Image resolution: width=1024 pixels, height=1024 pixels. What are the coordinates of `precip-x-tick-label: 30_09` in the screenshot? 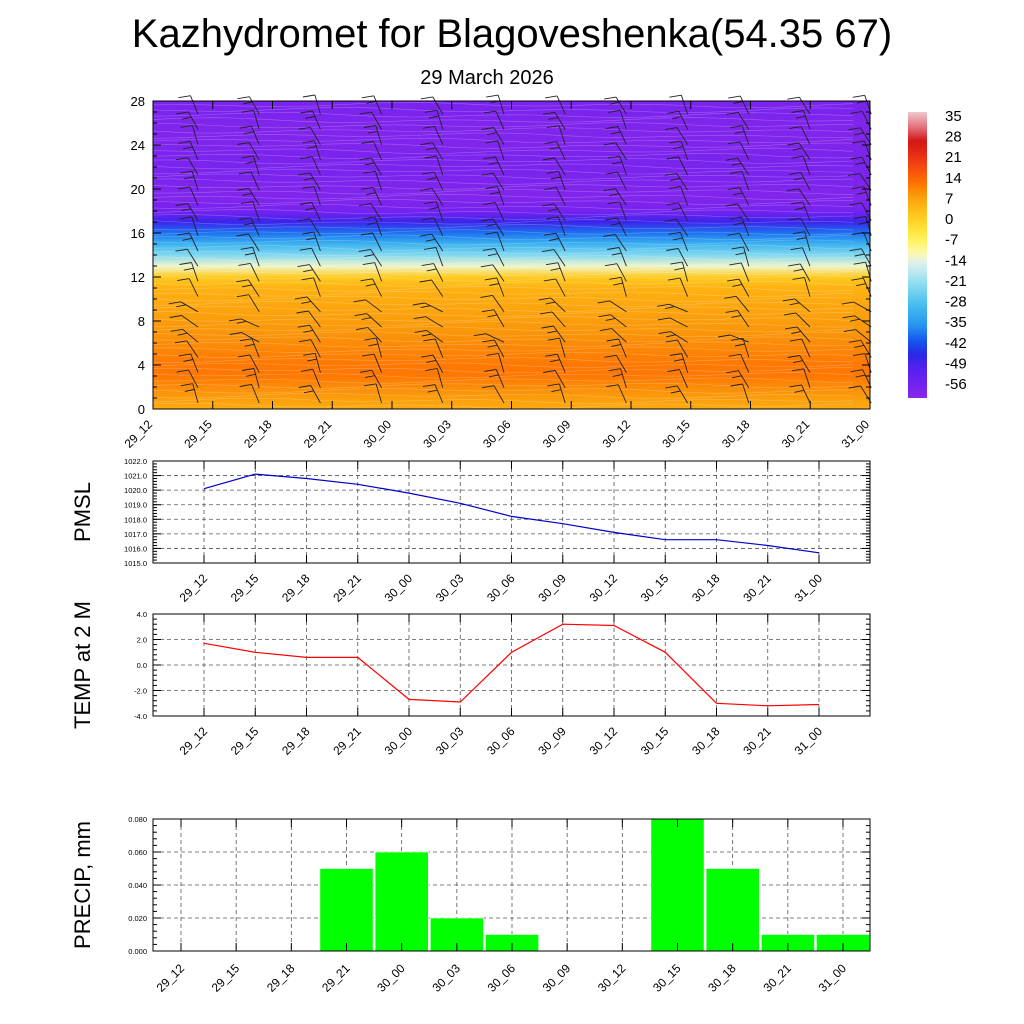 It's located at (557, 978).